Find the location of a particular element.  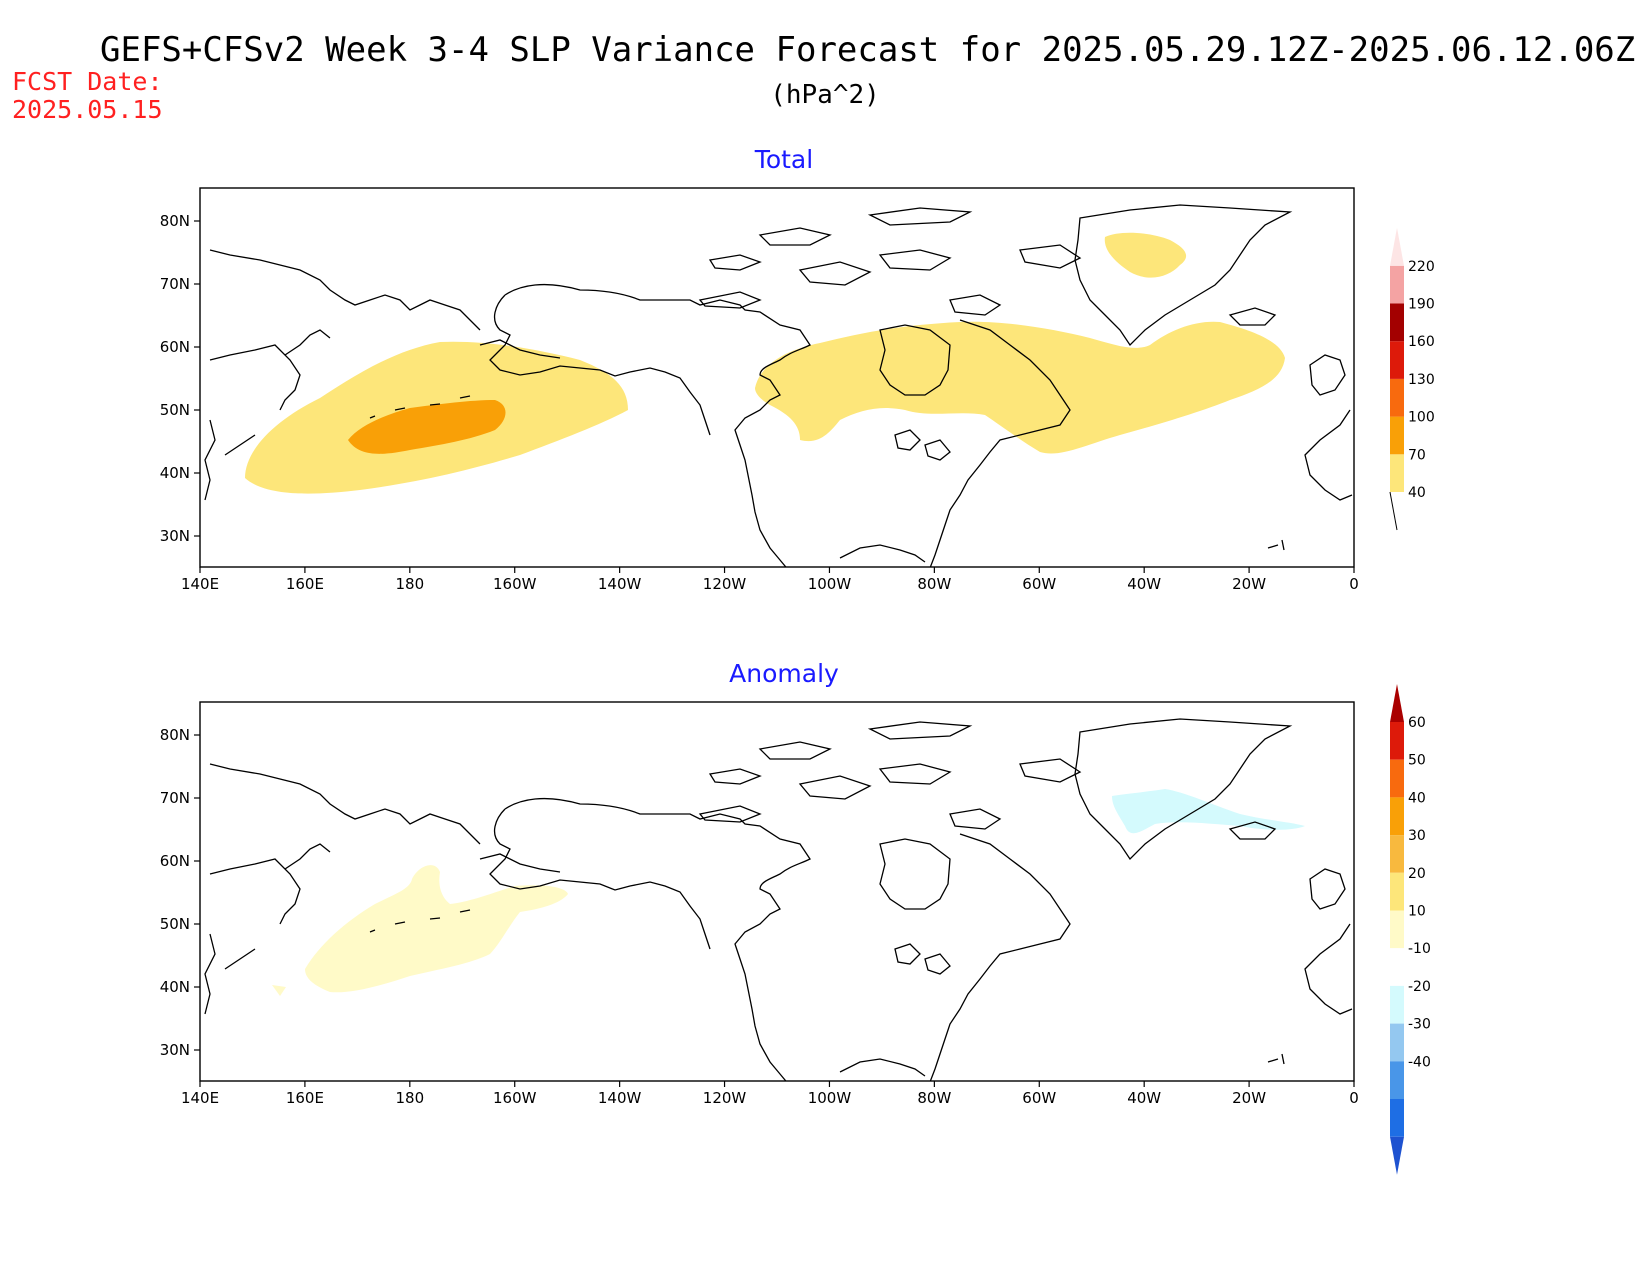

units-label: (hPa^2) is located at coordinates (825, 95).